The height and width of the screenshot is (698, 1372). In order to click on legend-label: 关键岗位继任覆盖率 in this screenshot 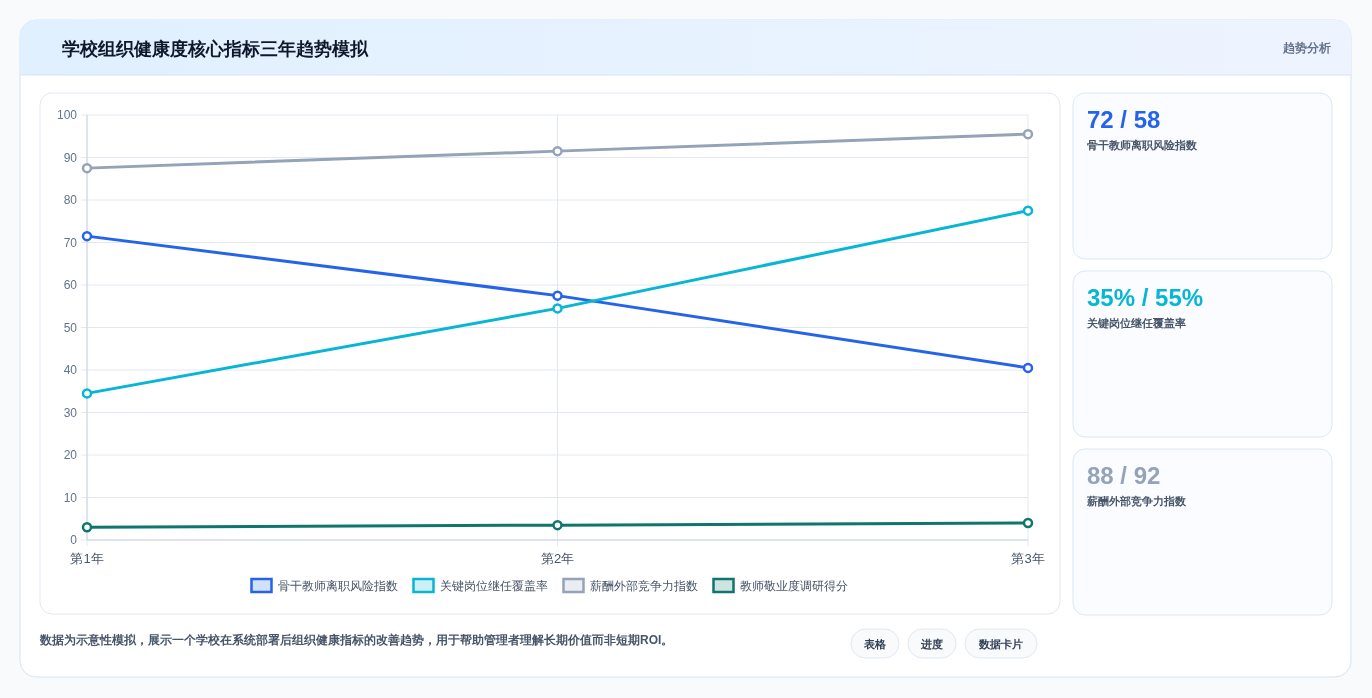, I will do `click(493, 585)`.